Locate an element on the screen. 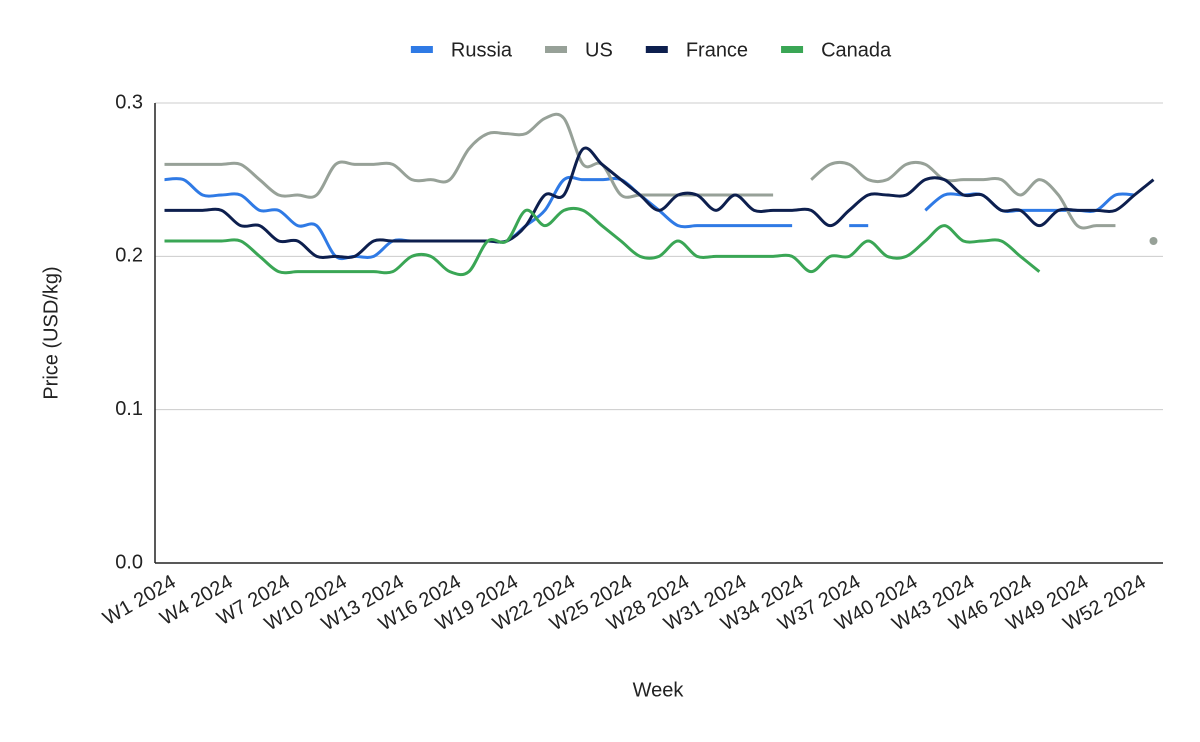 This screenshot has width=1200, height=742. y-axis-title: Price (USD/kg) is located at coordinates (51, 332).